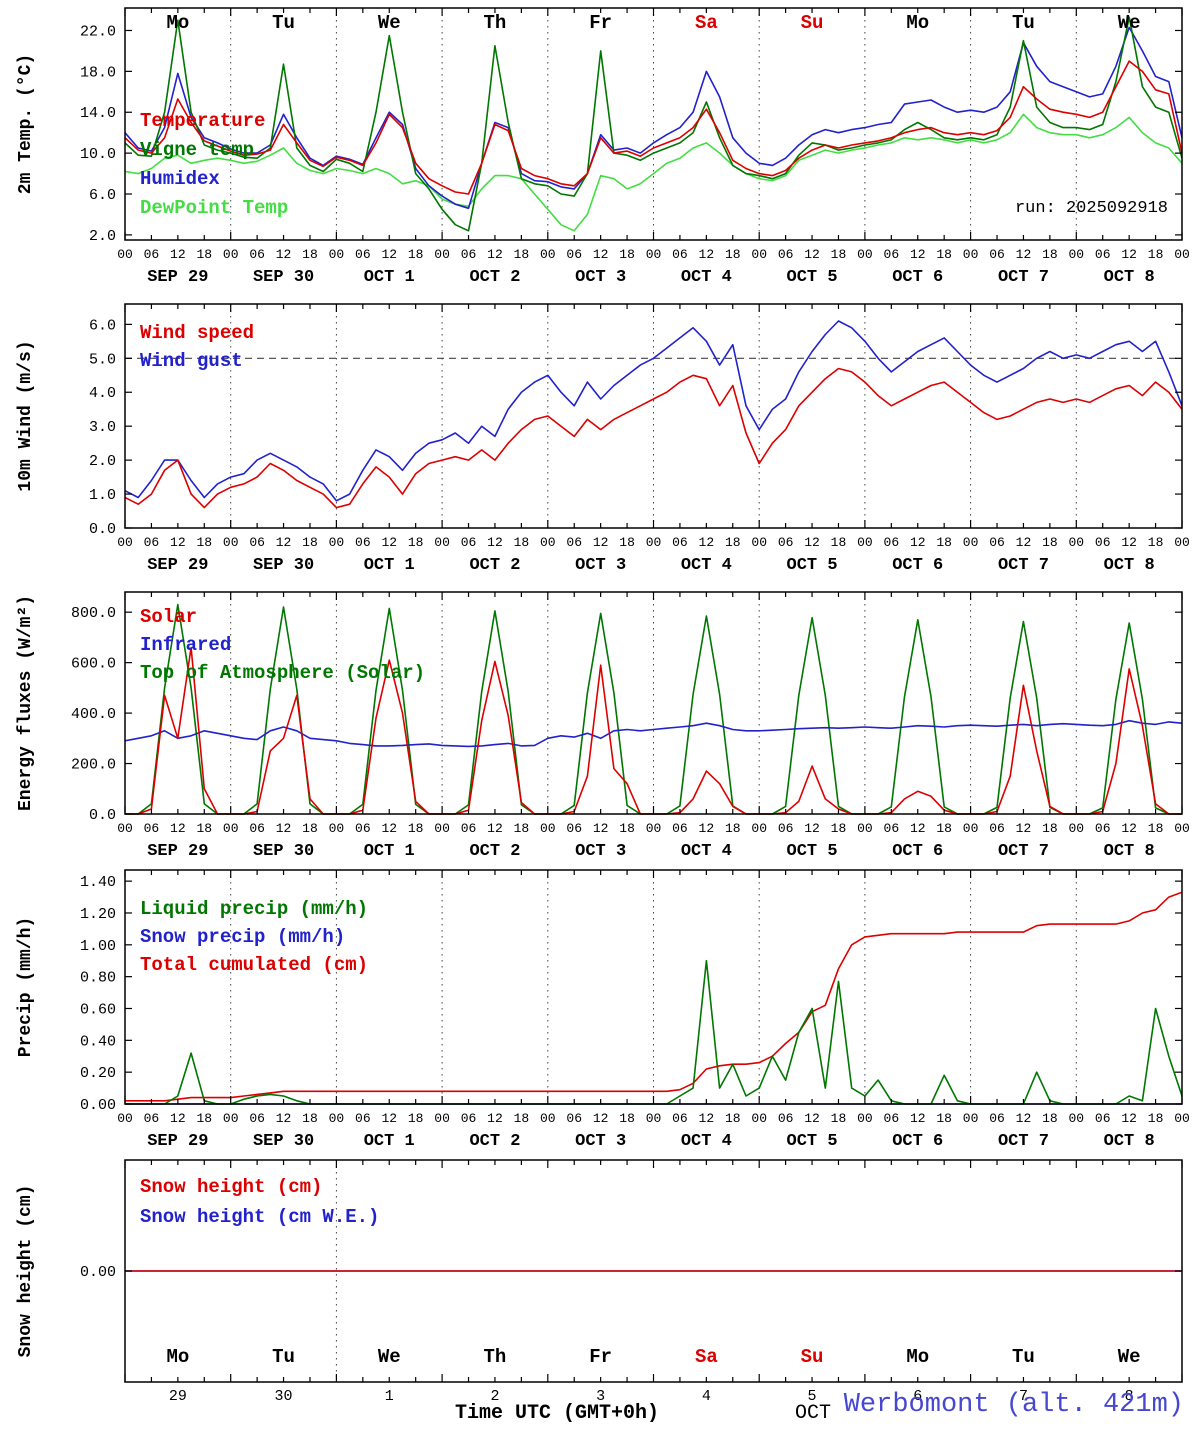 The height and width of the screenshot is (1440, 1194). Describe the element at coordinates (812, 1396) in the screenshot. I see `svg-text: 5` at that location.